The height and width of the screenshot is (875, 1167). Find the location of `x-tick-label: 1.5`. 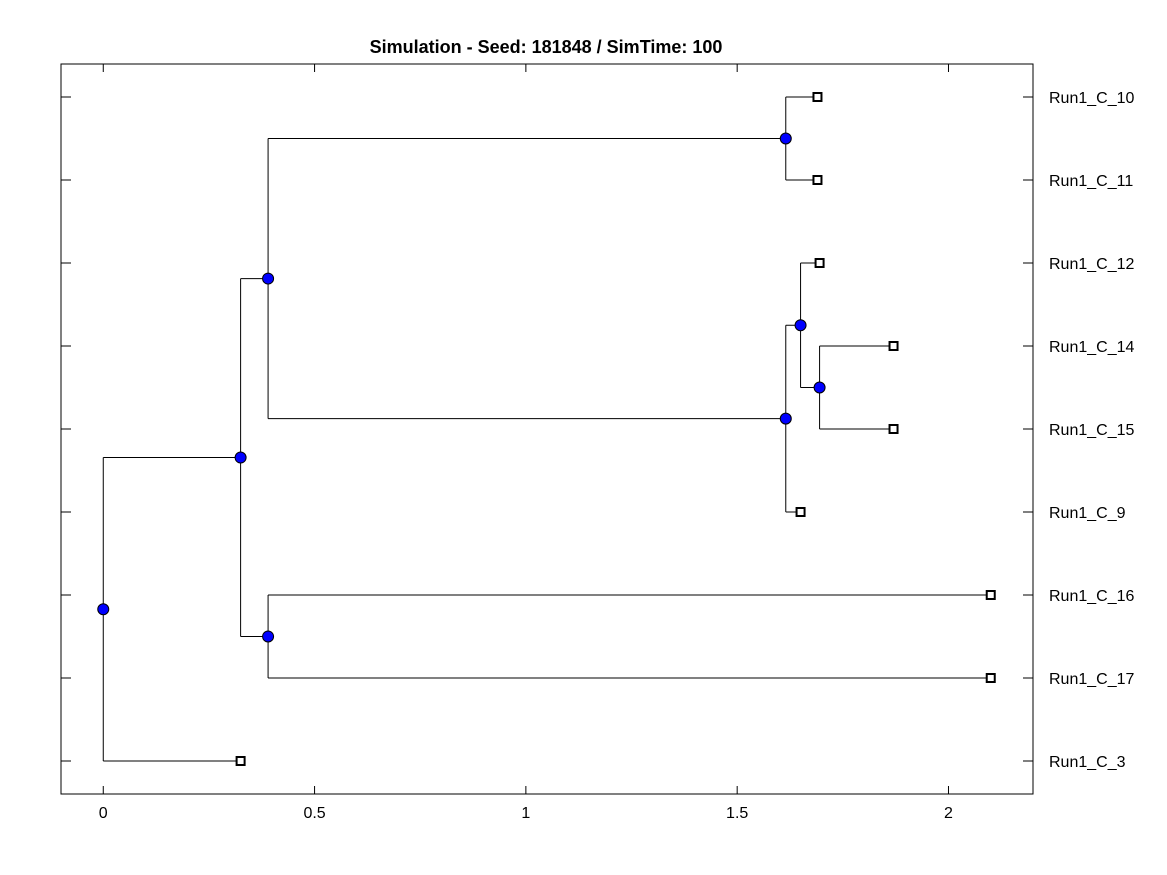

x-tick-label: 1.5 is located at coordinates (737, 813).